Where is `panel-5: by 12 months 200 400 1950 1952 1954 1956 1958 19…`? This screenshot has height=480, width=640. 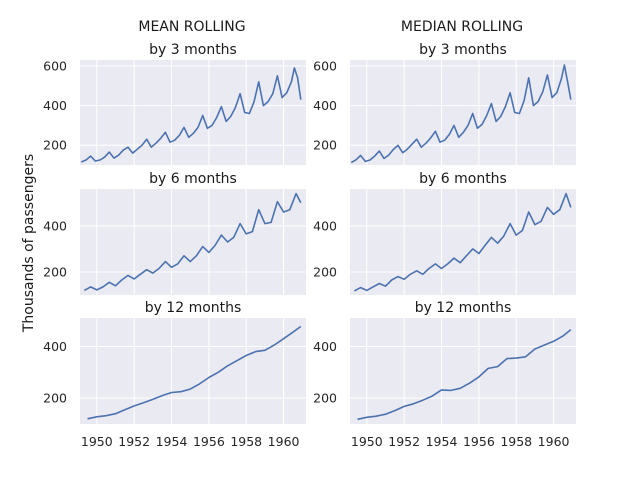 panel-5: by 12 months 200 400 1950 1952 1954 1956 1958 19… is located at coordinates (444, 374).